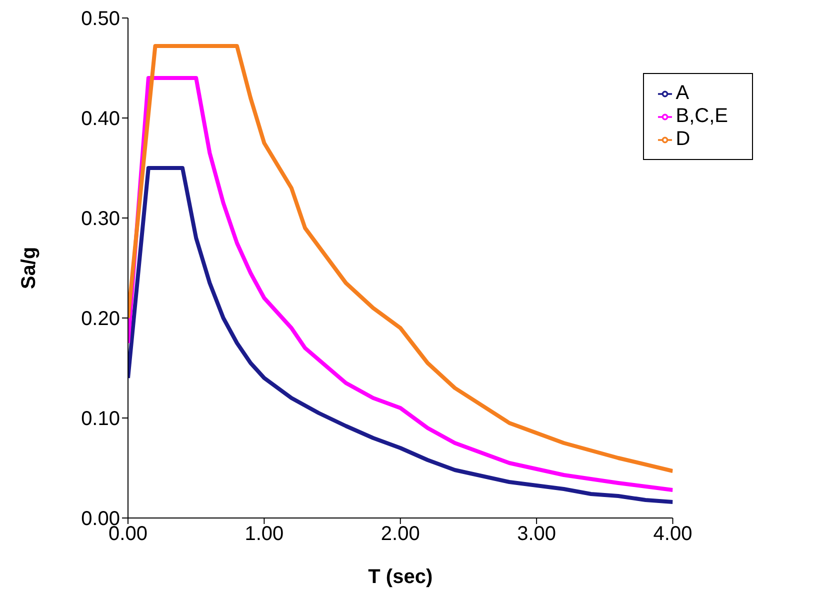 The height and width of the screenshot is (616, 821). Describe the element at coordinates (100, 419) in the screenshot. I see `y-tick-label: 0.10` at that location.